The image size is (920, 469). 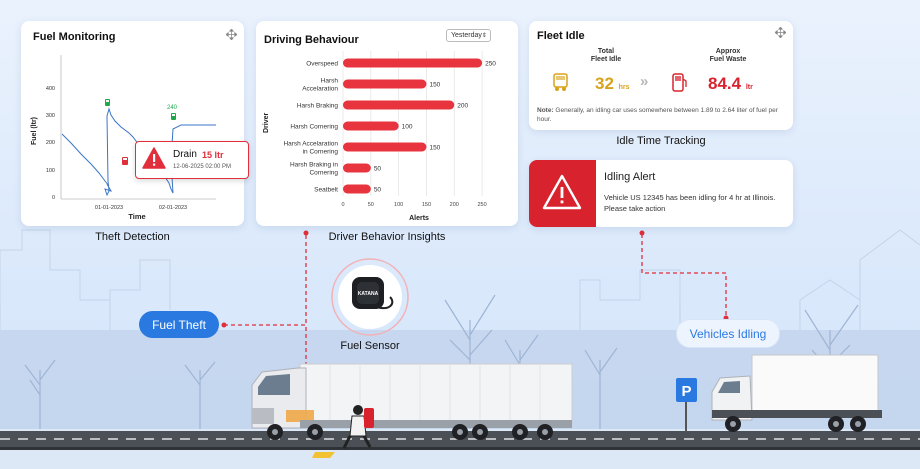 What do you see at coordinates (728, 51) in the screenshot?
I see `waste-label-line: Approx` at bounding box center [728, 51].